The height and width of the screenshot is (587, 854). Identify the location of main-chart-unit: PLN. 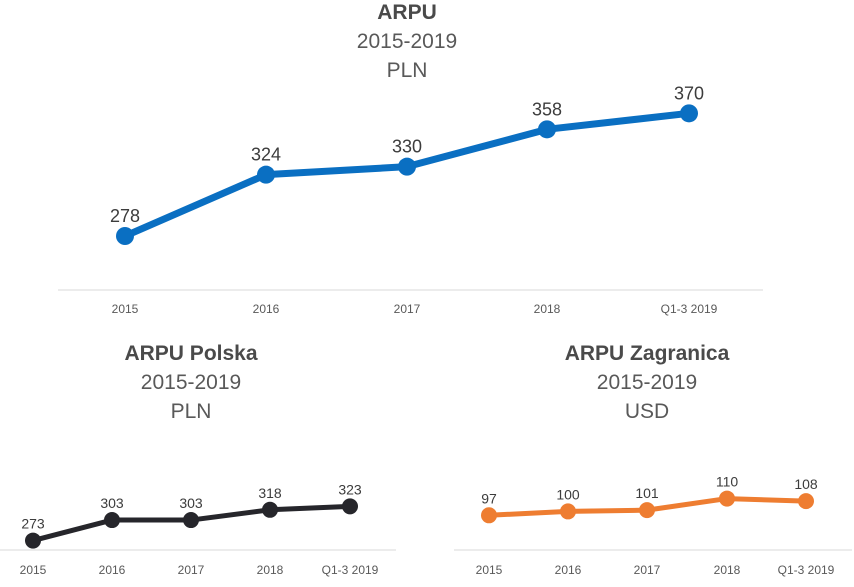
(407, 70).